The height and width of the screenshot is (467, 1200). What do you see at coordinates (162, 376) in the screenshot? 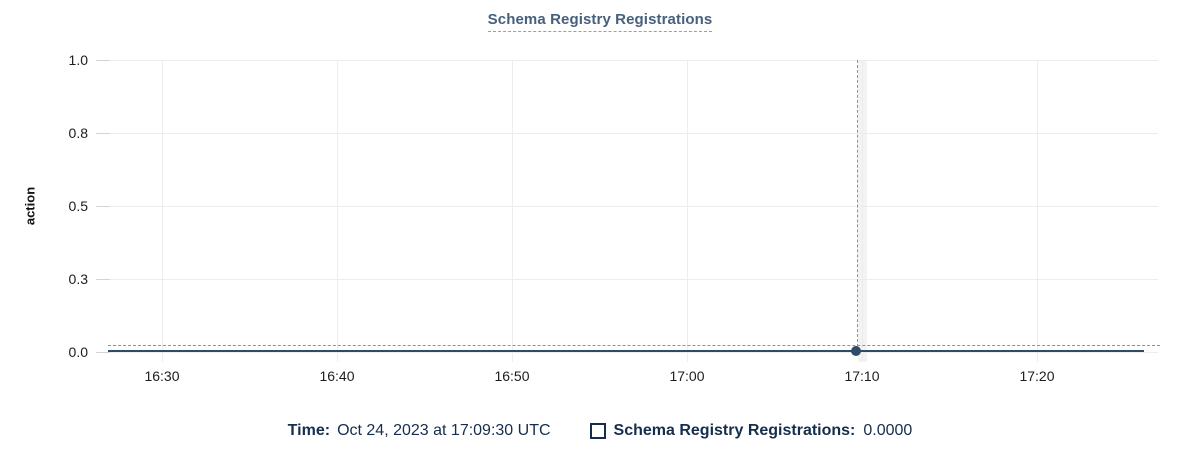
I see `x-tick-label: 16:30` at bounding box center [162, 376].